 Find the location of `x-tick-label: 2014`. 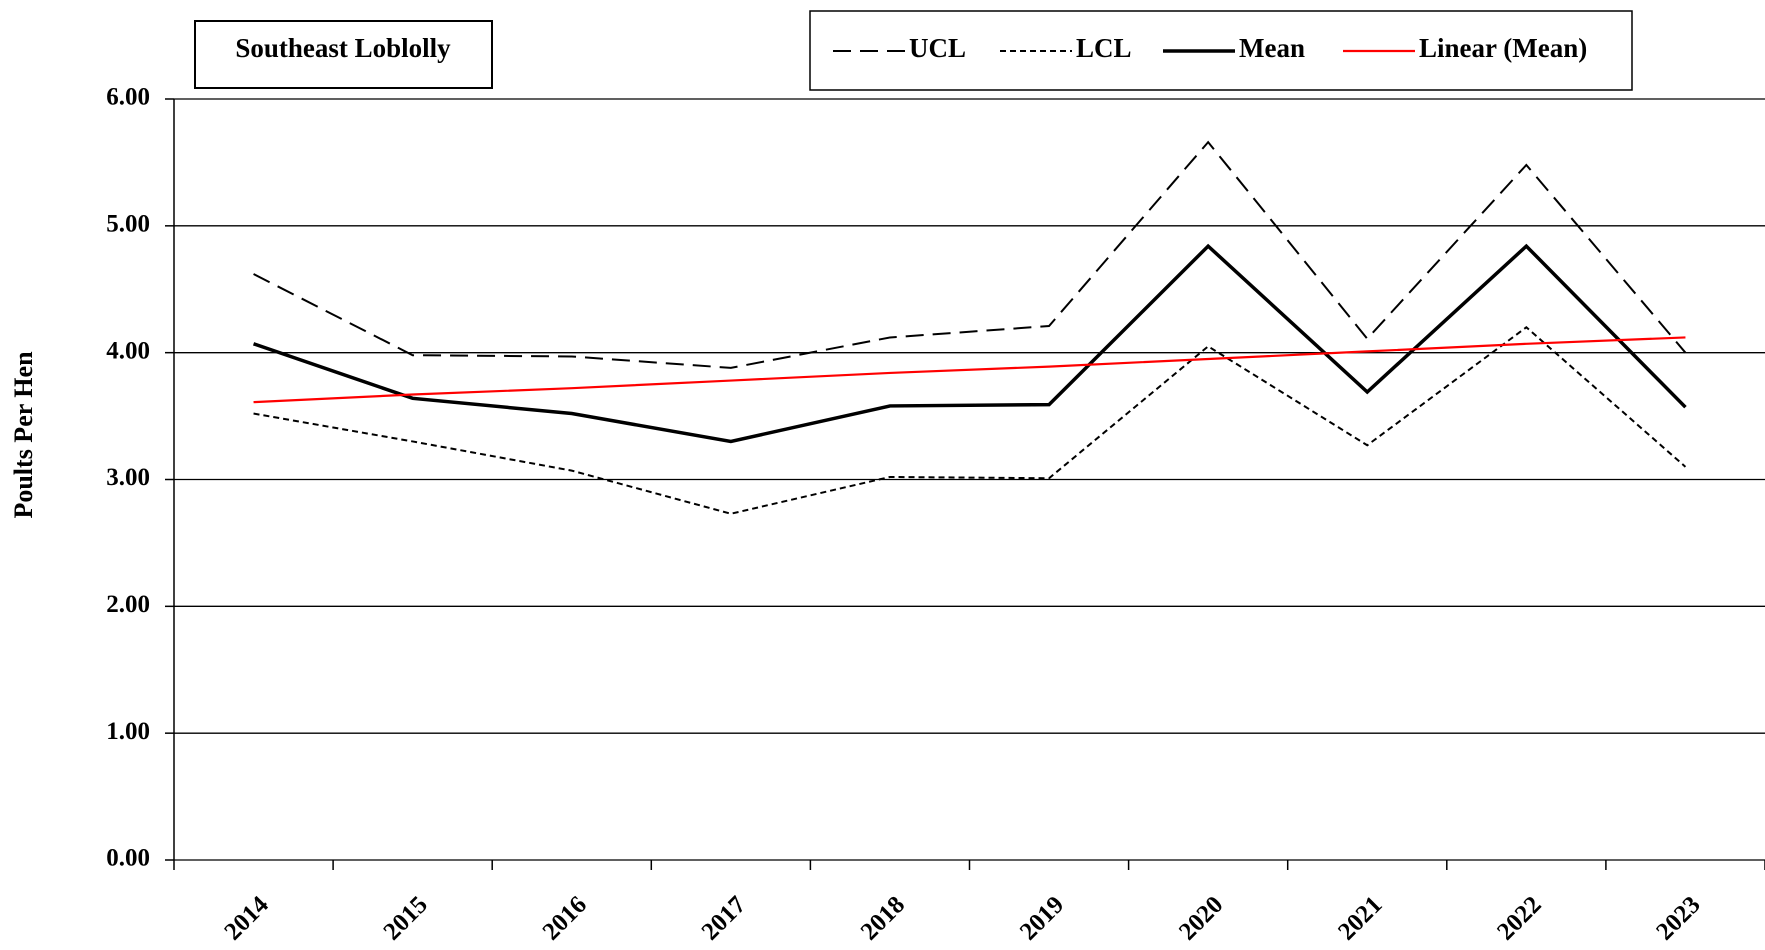

x-tick-label: 2014 is located at coordinates (246, 918).